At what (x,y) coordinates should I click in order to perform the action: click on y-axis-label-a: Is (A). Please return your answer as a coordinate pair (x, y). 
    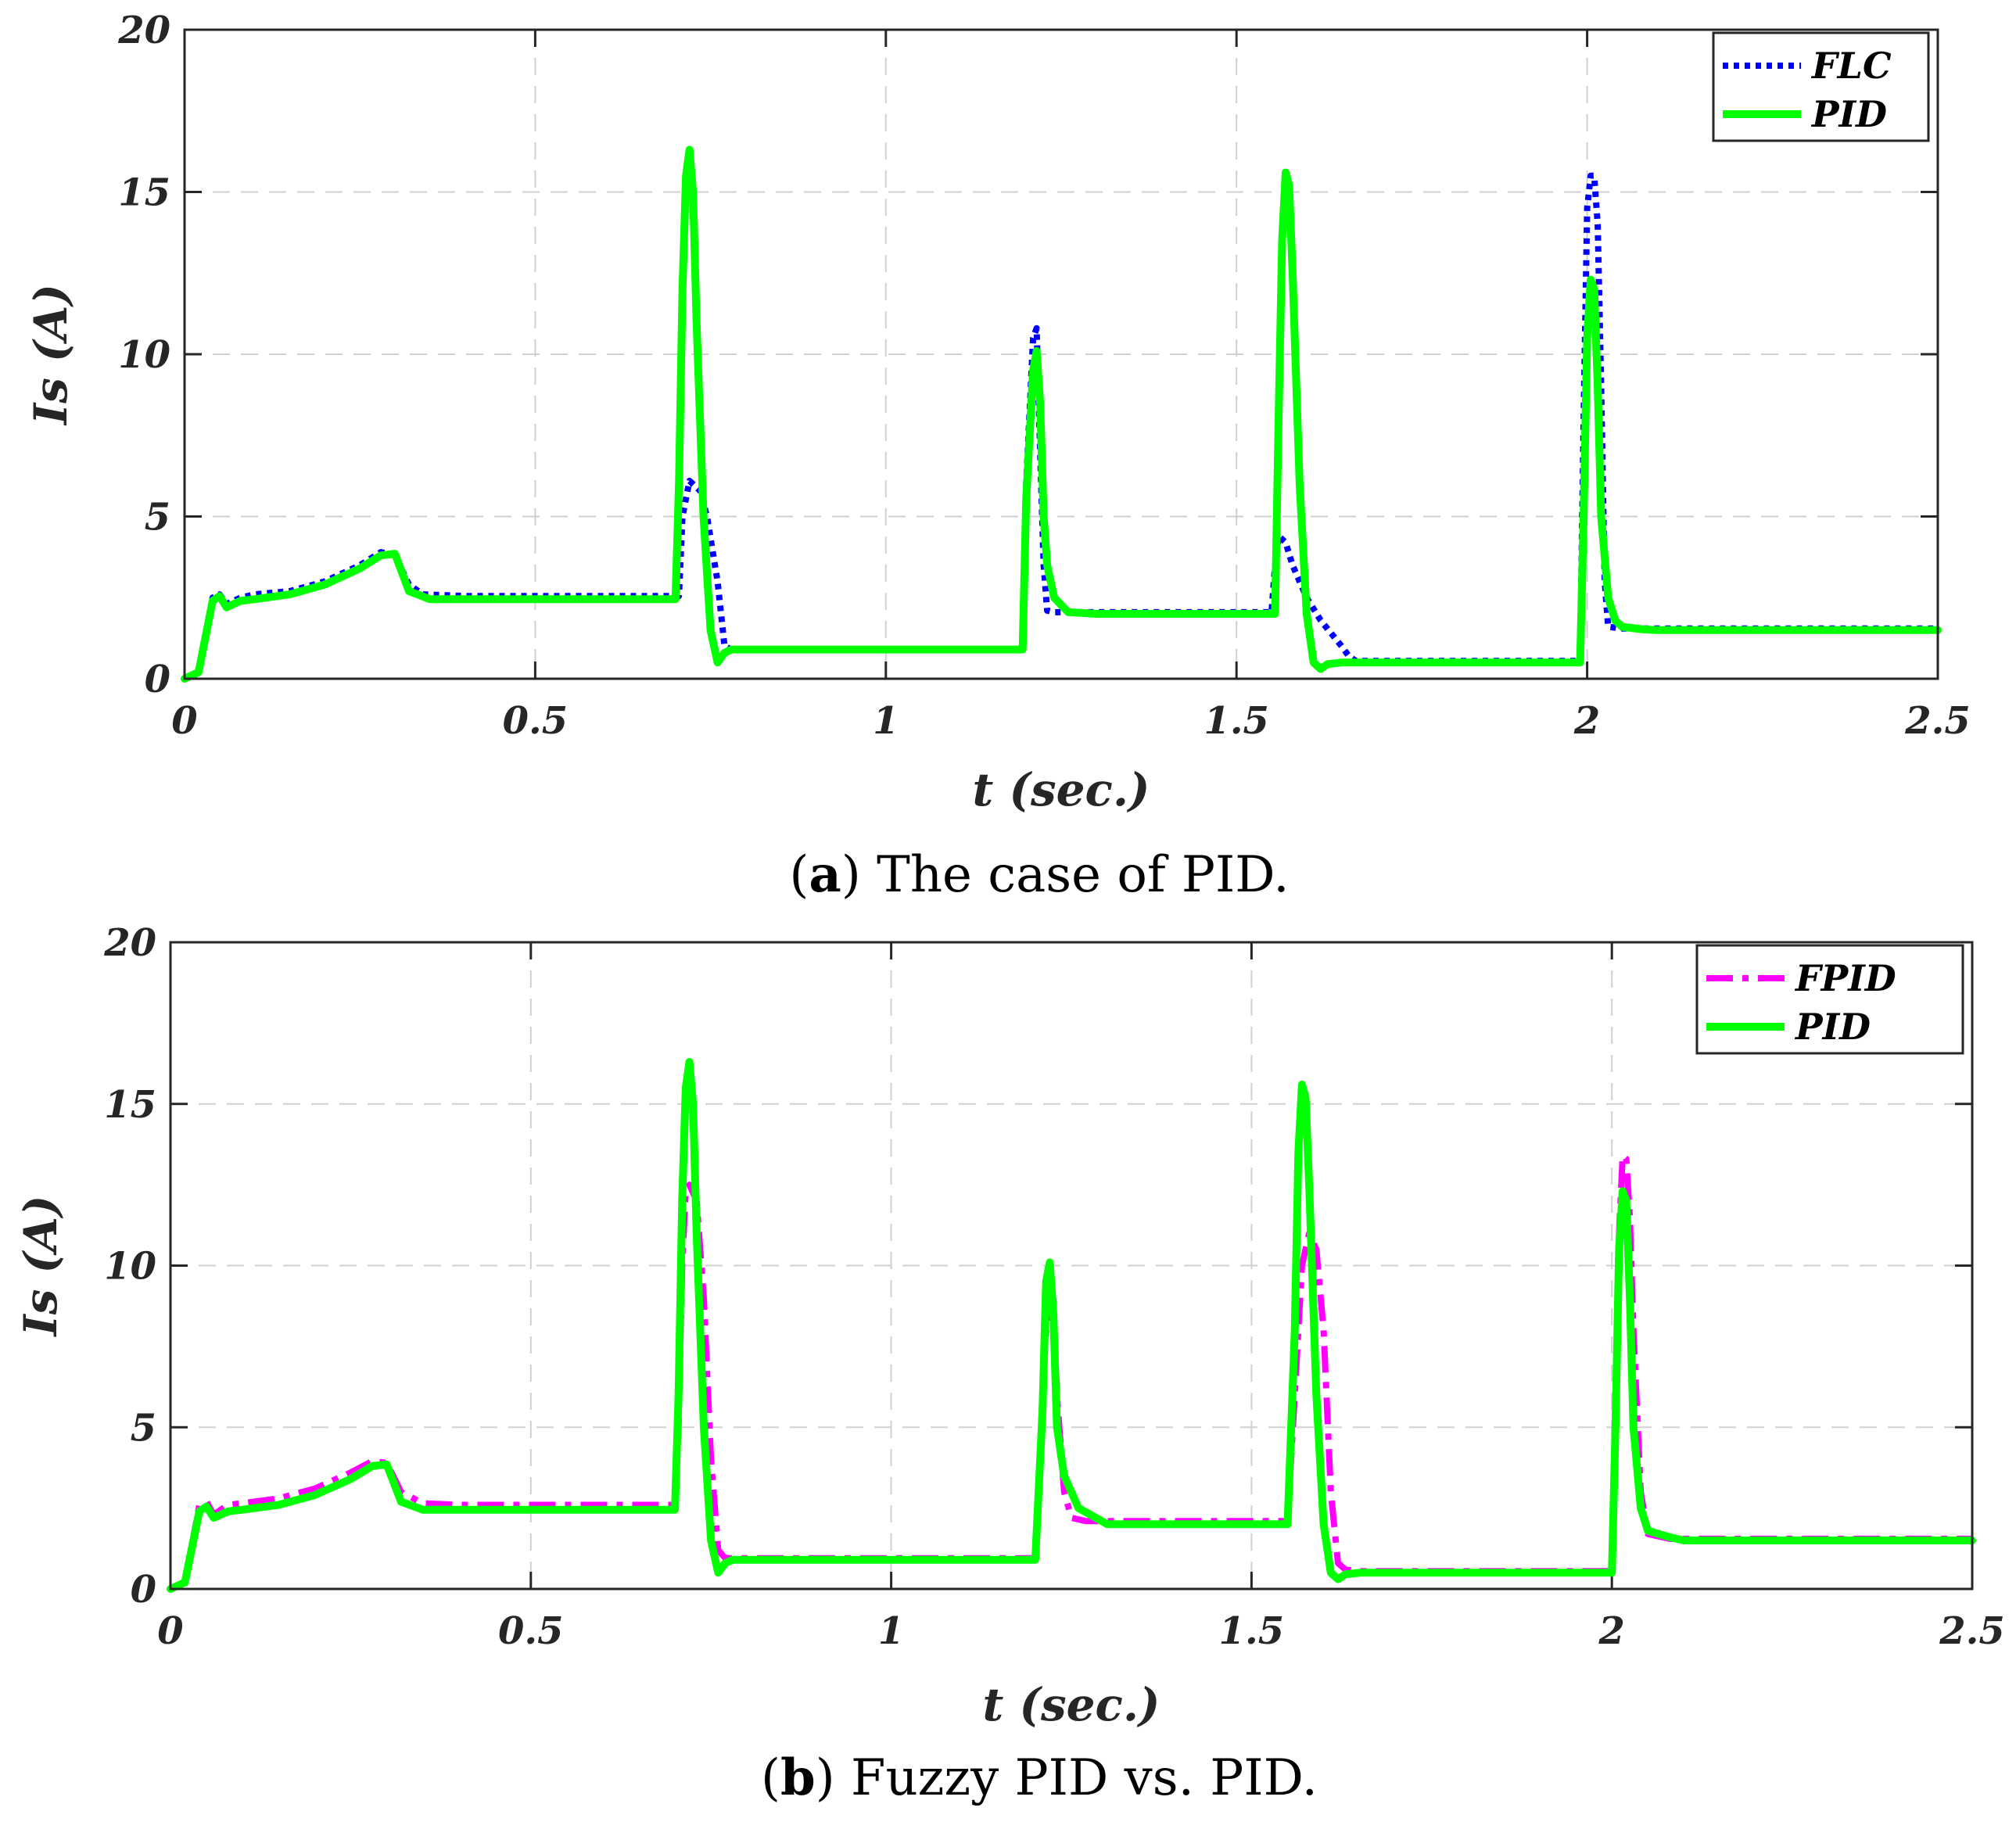
    Looking at the image, I should click on (50, 355).